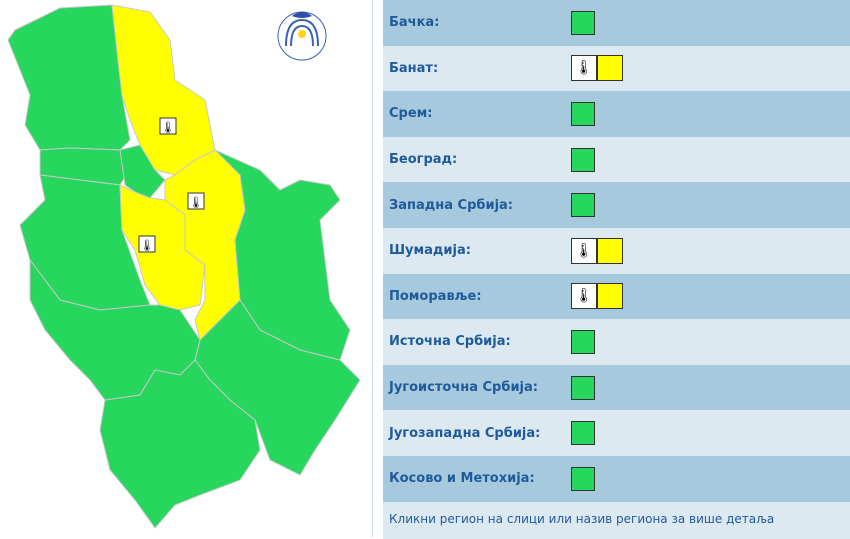 Image resolution: width=850 pixels, height=539 pixels. I want to click on region-label: Шумадија:, so click(430, 251).